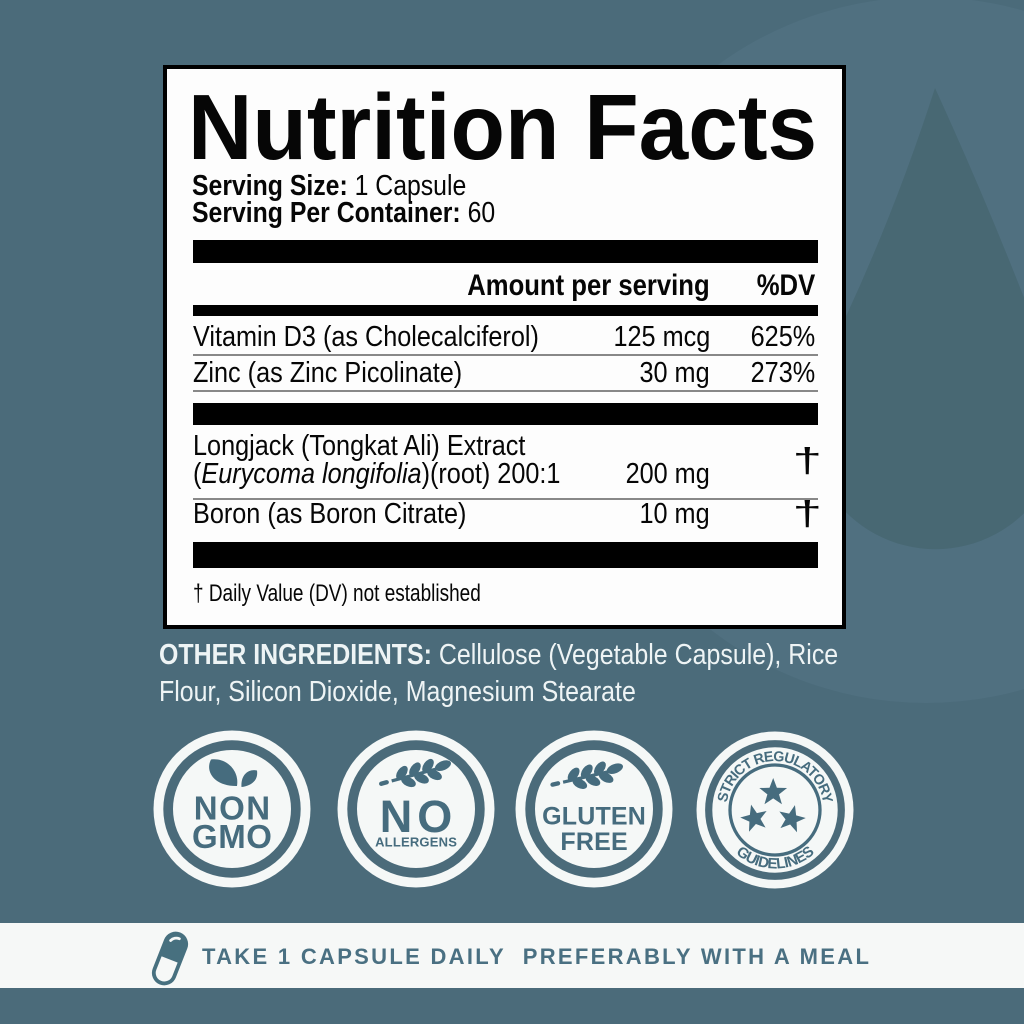 The image size is (1024, 1024). I want to click on svg-text: GMO, so click(232, 836).